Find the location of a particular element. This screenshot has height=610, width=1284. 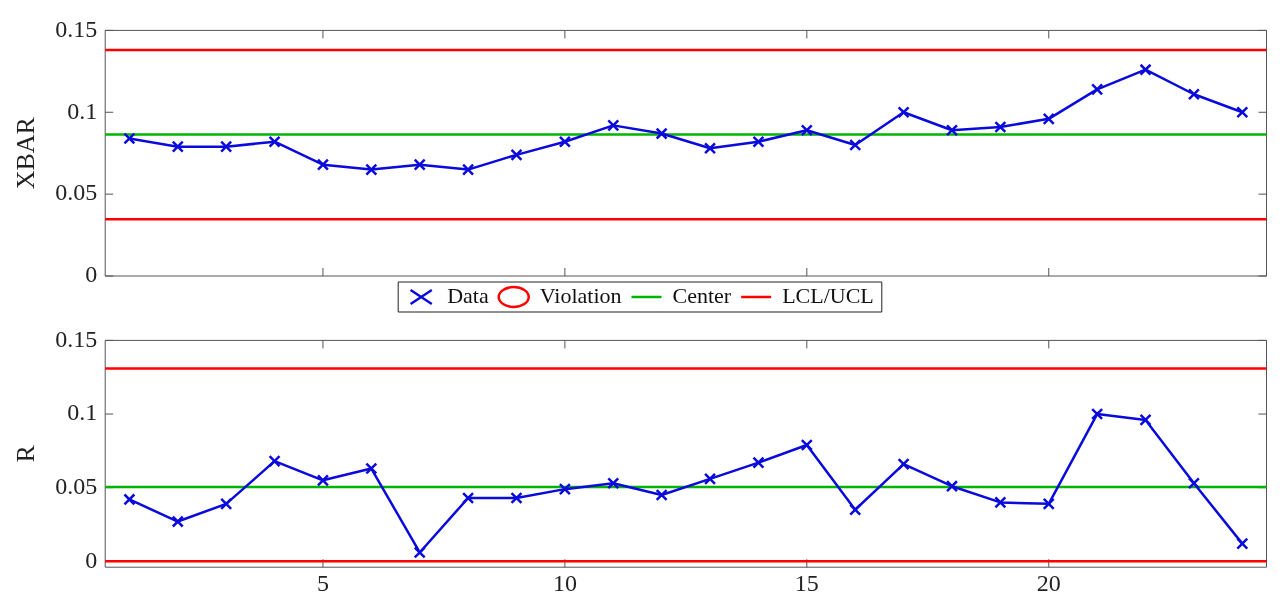

legend-label: Center is located at coordinates (702, 295).